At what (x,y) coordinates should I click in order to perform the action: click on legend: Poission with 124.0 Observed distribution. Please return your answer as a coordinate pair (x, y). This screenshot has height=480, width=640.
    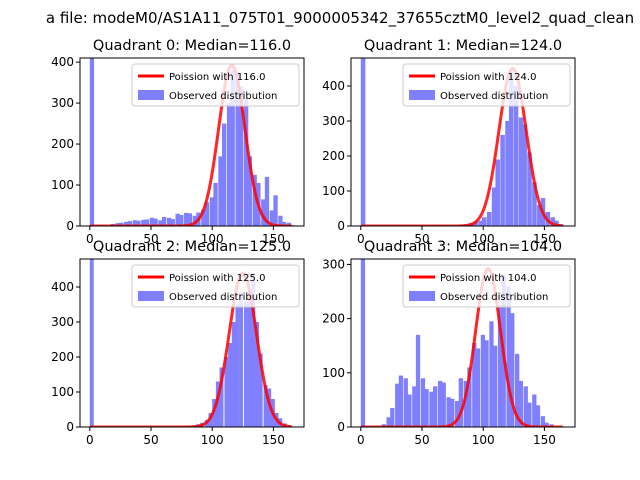
    Looking at the image, I should click on (486, 85).